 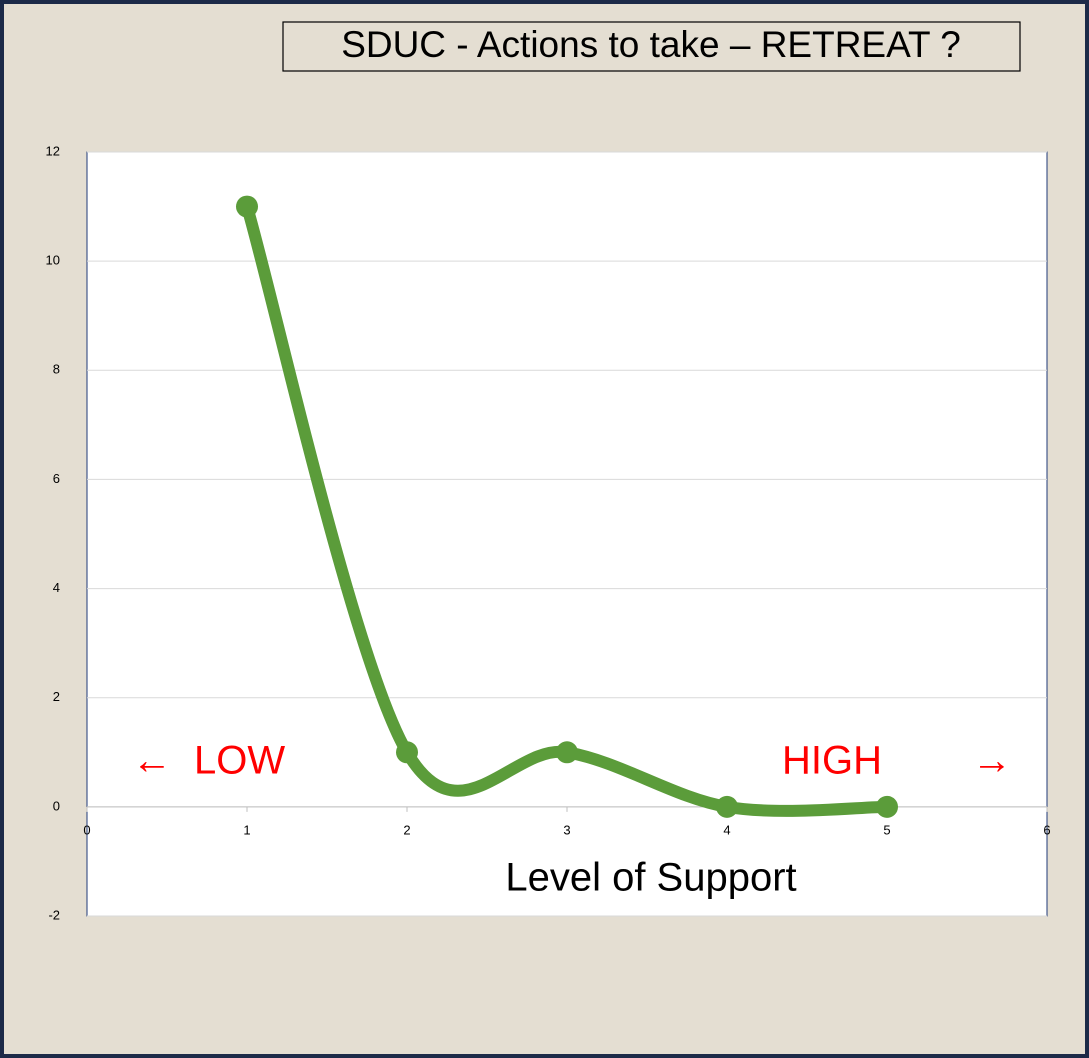 I want to click on x-tick-label: 1, so click(x=246, y=829).